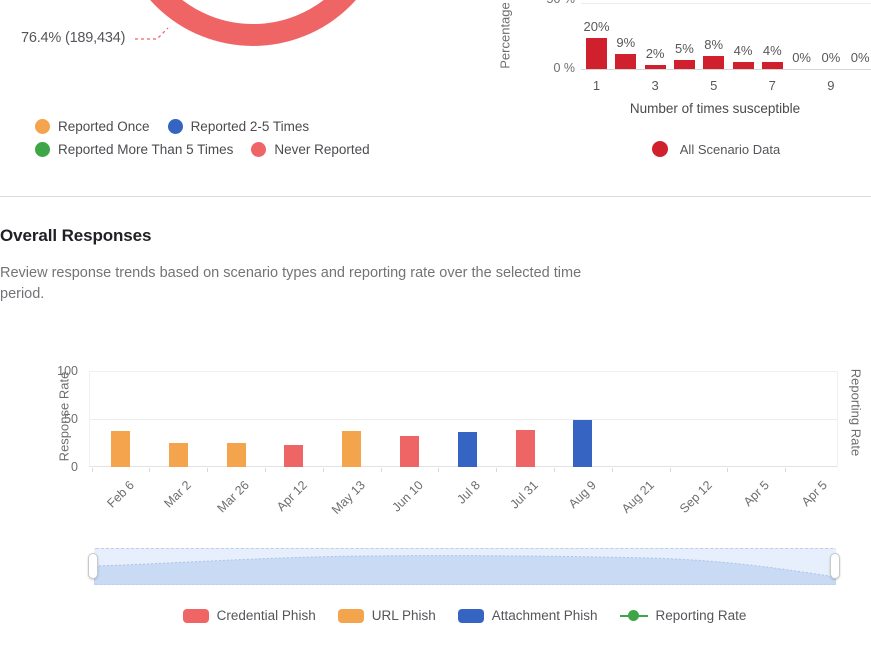  I want to click on susceptibility-x-tick-5: 5, so click(714, 85).